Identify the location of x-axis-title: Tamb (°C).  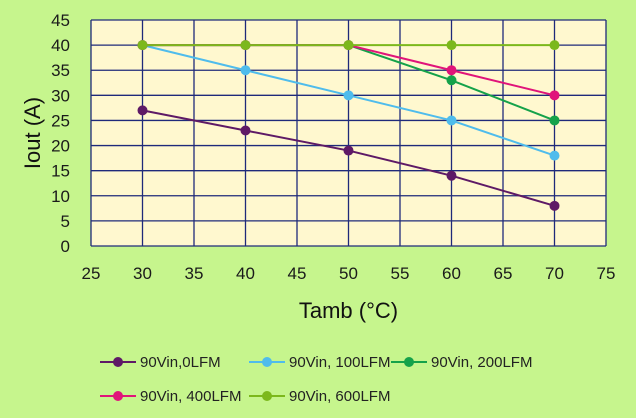
(348, 310).